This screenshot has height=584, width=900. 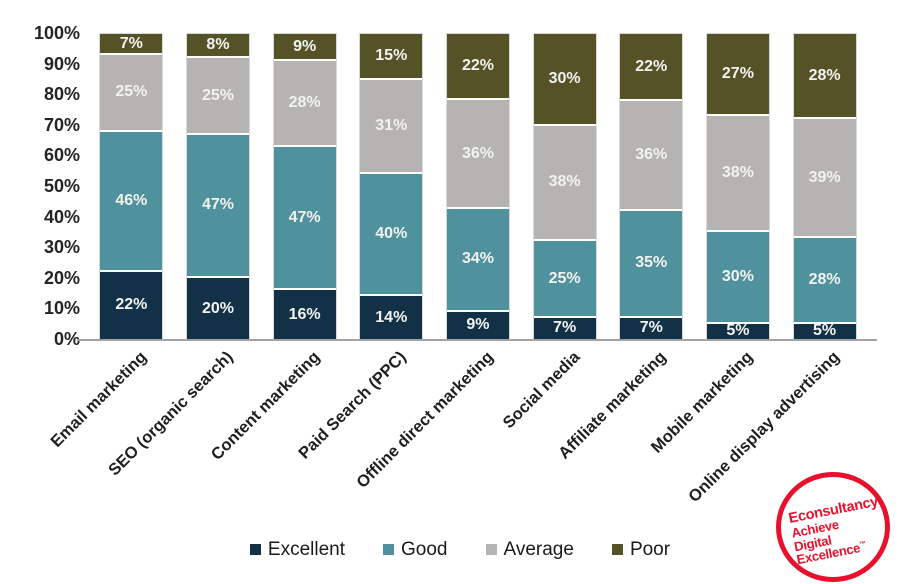 I want to click on segment-value-label: 15%, so click(x=391, y=55).